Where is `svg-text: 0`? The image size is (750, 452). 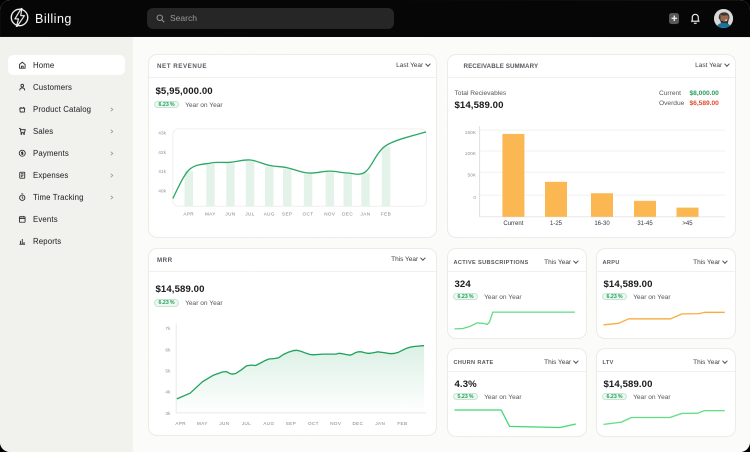
svg-text: 0 is located at coordinates (474, 198).